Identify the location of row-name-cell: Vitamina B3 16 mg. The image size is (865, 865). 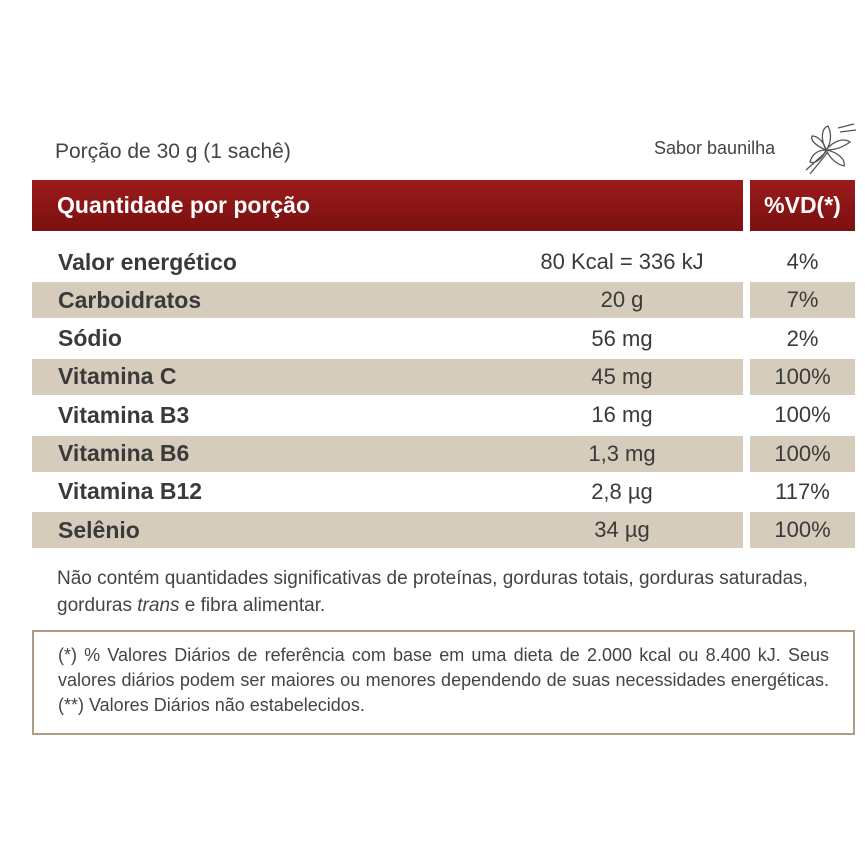
(387, 415).